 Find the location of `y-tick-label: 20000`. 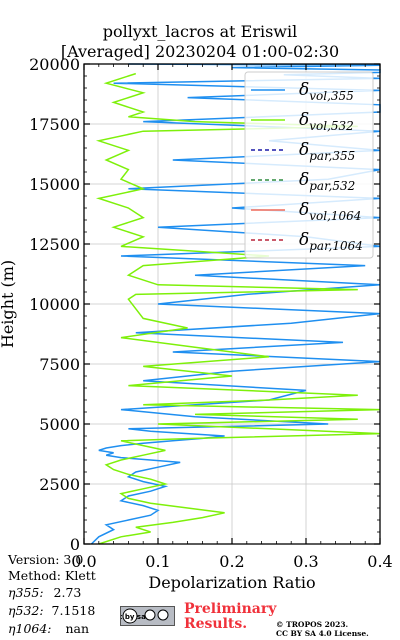

y-tick-label: 20000 is located at coordinates (54, 64).